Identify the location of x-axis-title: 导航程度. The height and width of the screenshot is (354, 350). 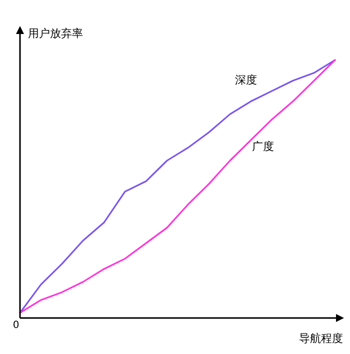
(321, 338).